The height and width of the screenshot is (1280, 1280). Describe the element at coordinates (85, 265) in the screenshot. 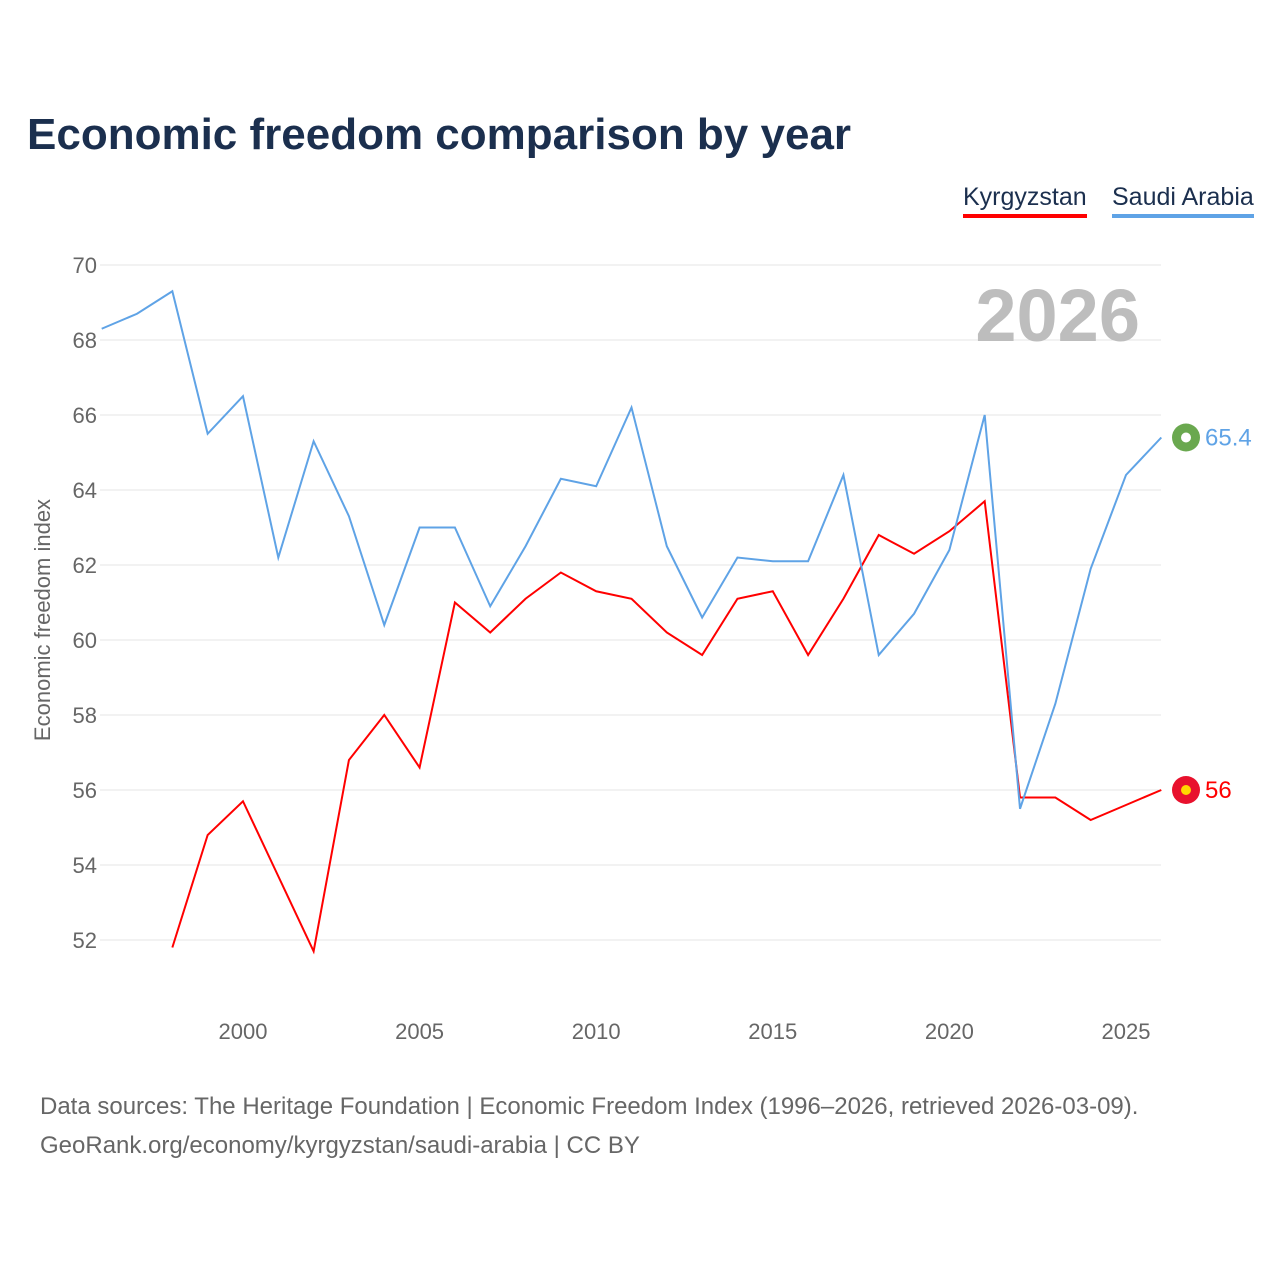

I see `y-tick-label: 70` at that location.